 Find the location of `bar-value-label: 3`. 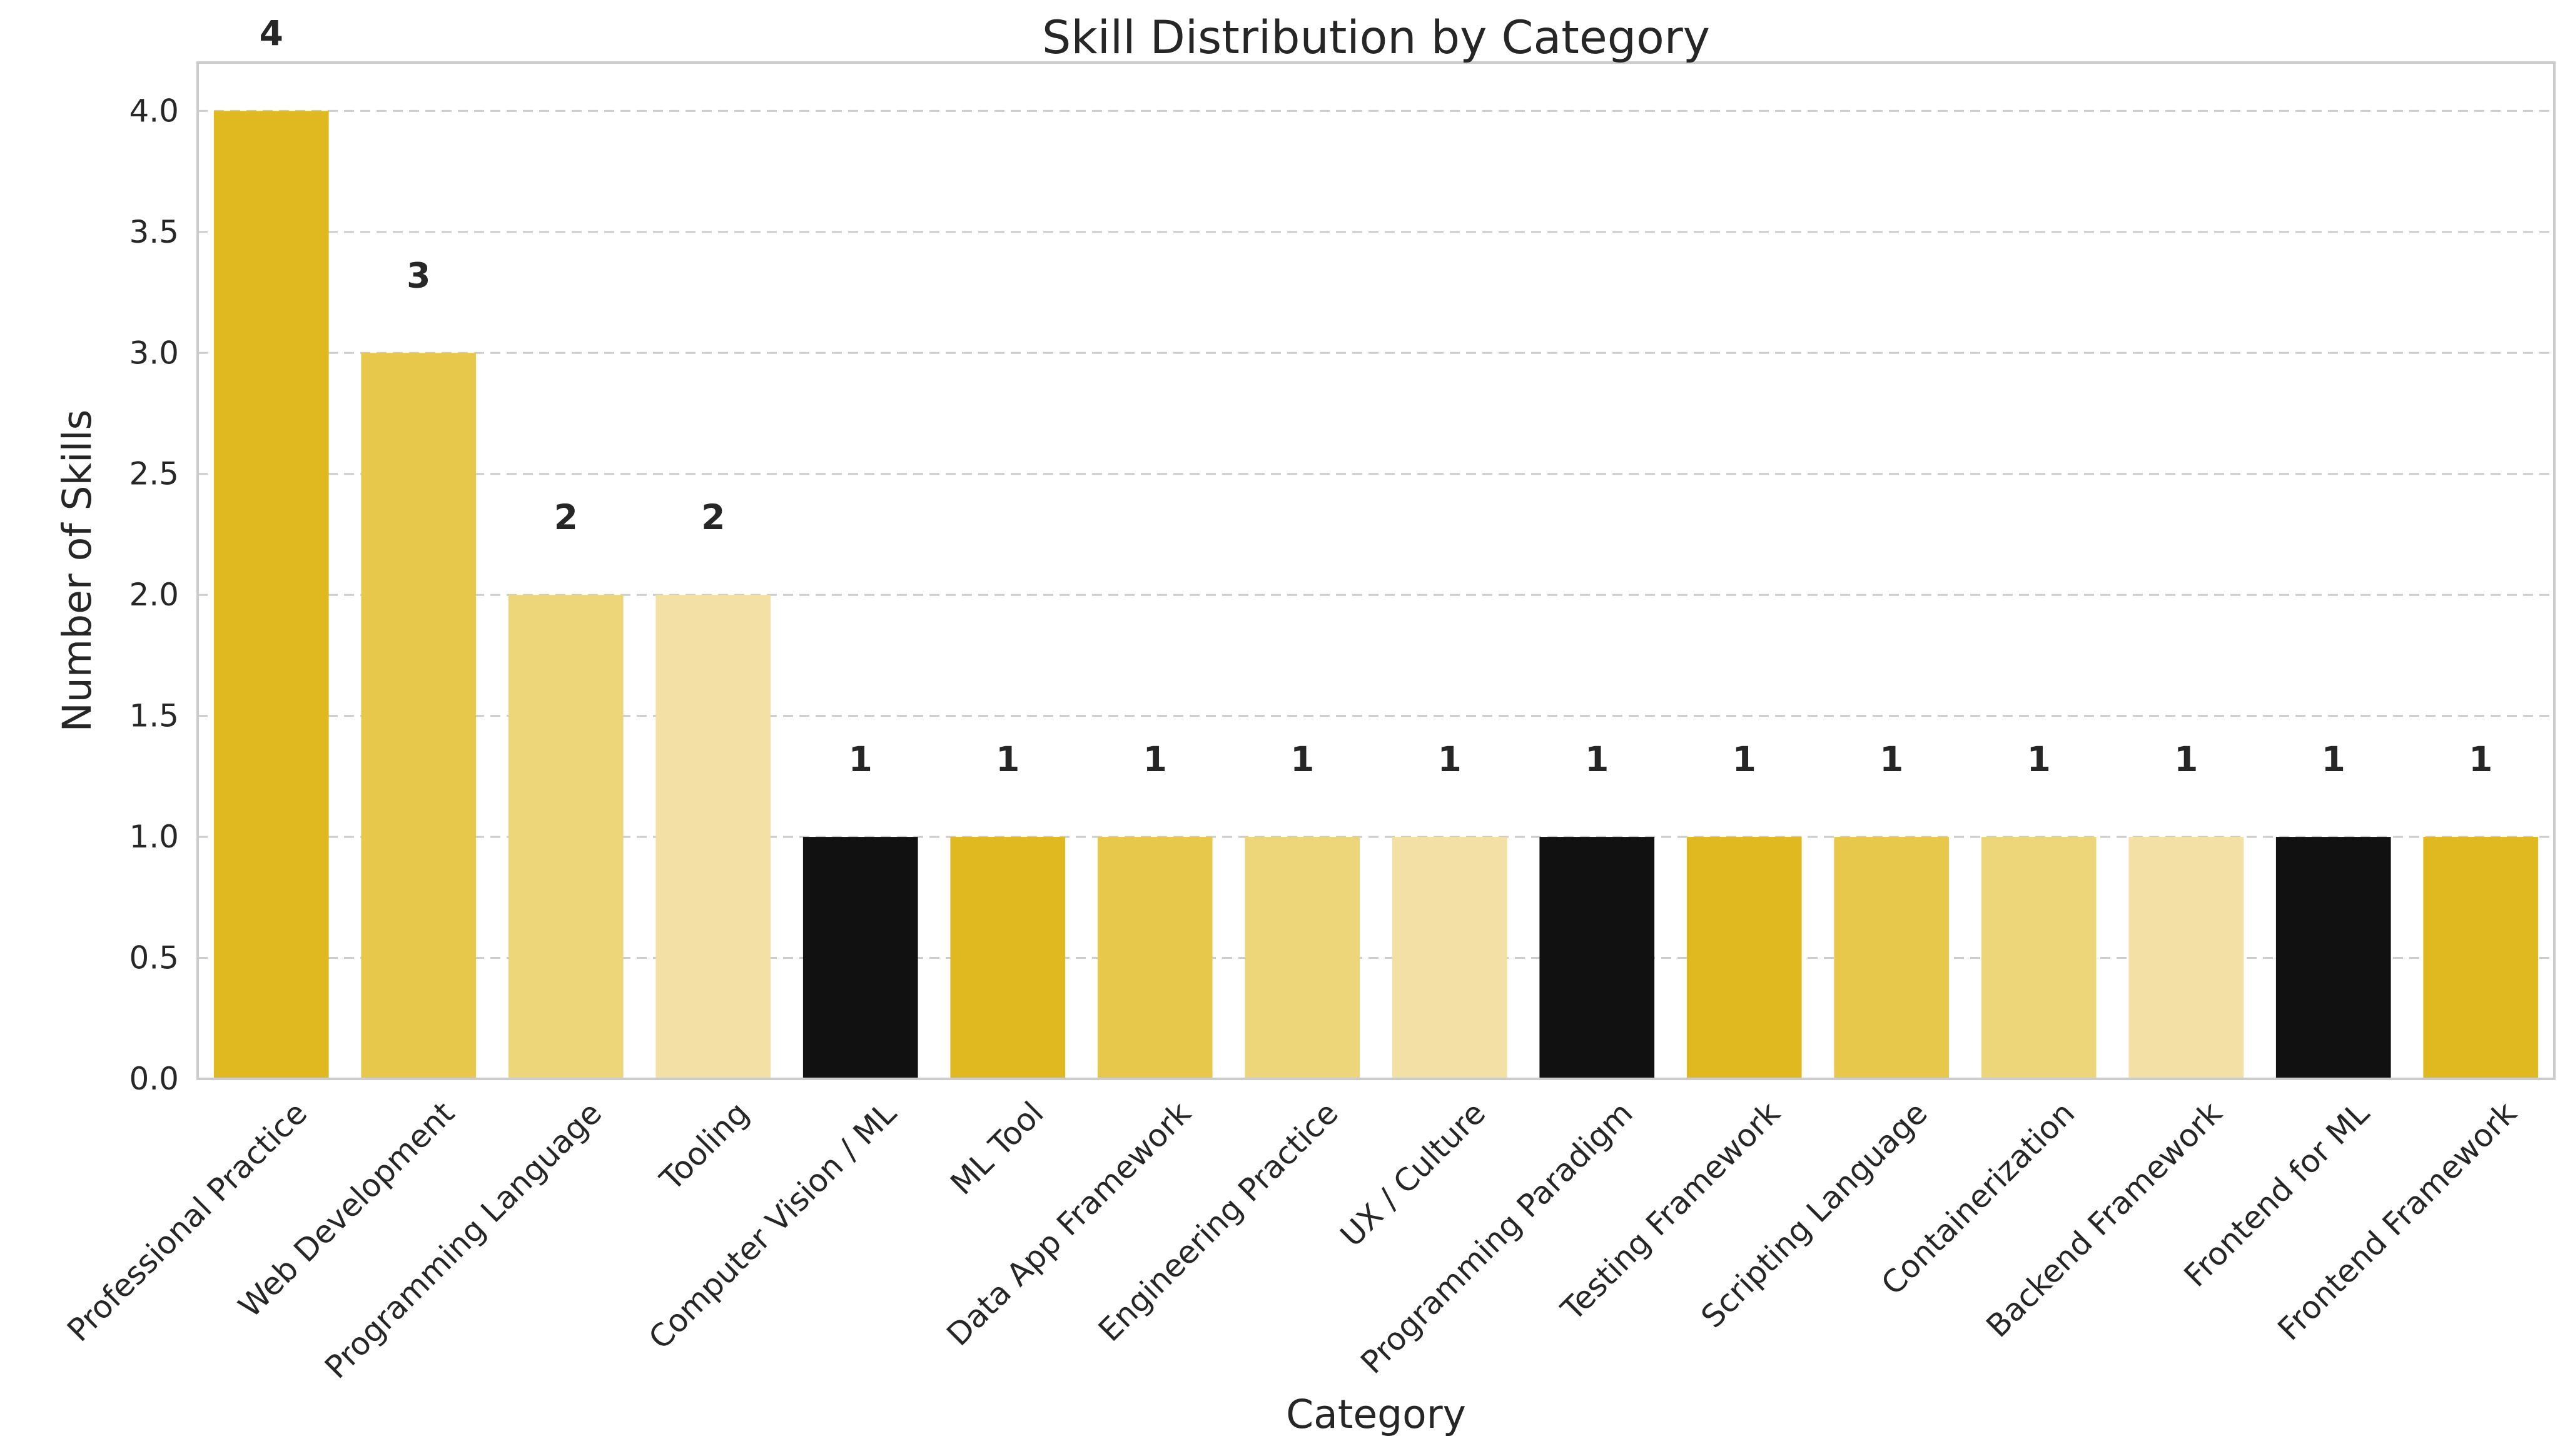

bar-value-label: 3 is located at coordinates (419, 275).